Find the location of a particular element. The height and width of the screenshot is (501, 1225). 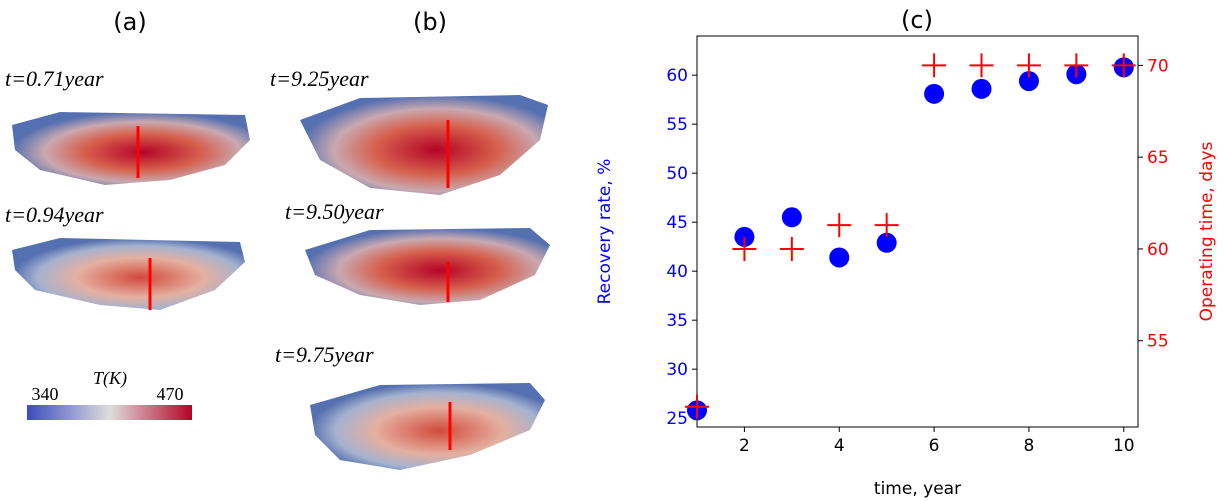

chart-title: (c) is located at coordinates (917, 20).